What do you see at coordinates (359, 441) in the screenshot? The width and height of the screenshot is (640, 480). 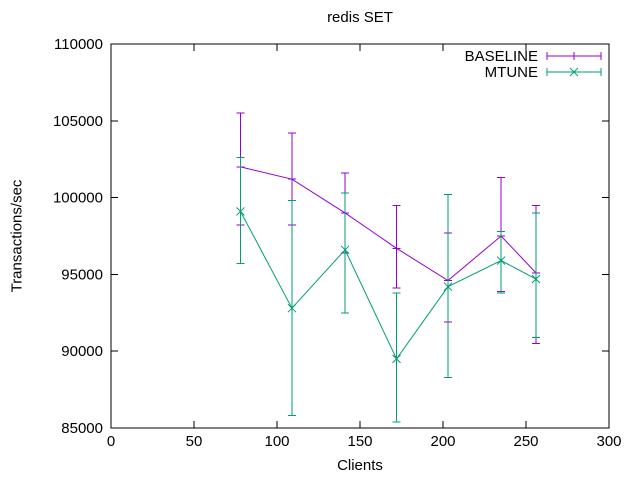 I see `x-tick-label: 150` at bounding box center [359, 441].